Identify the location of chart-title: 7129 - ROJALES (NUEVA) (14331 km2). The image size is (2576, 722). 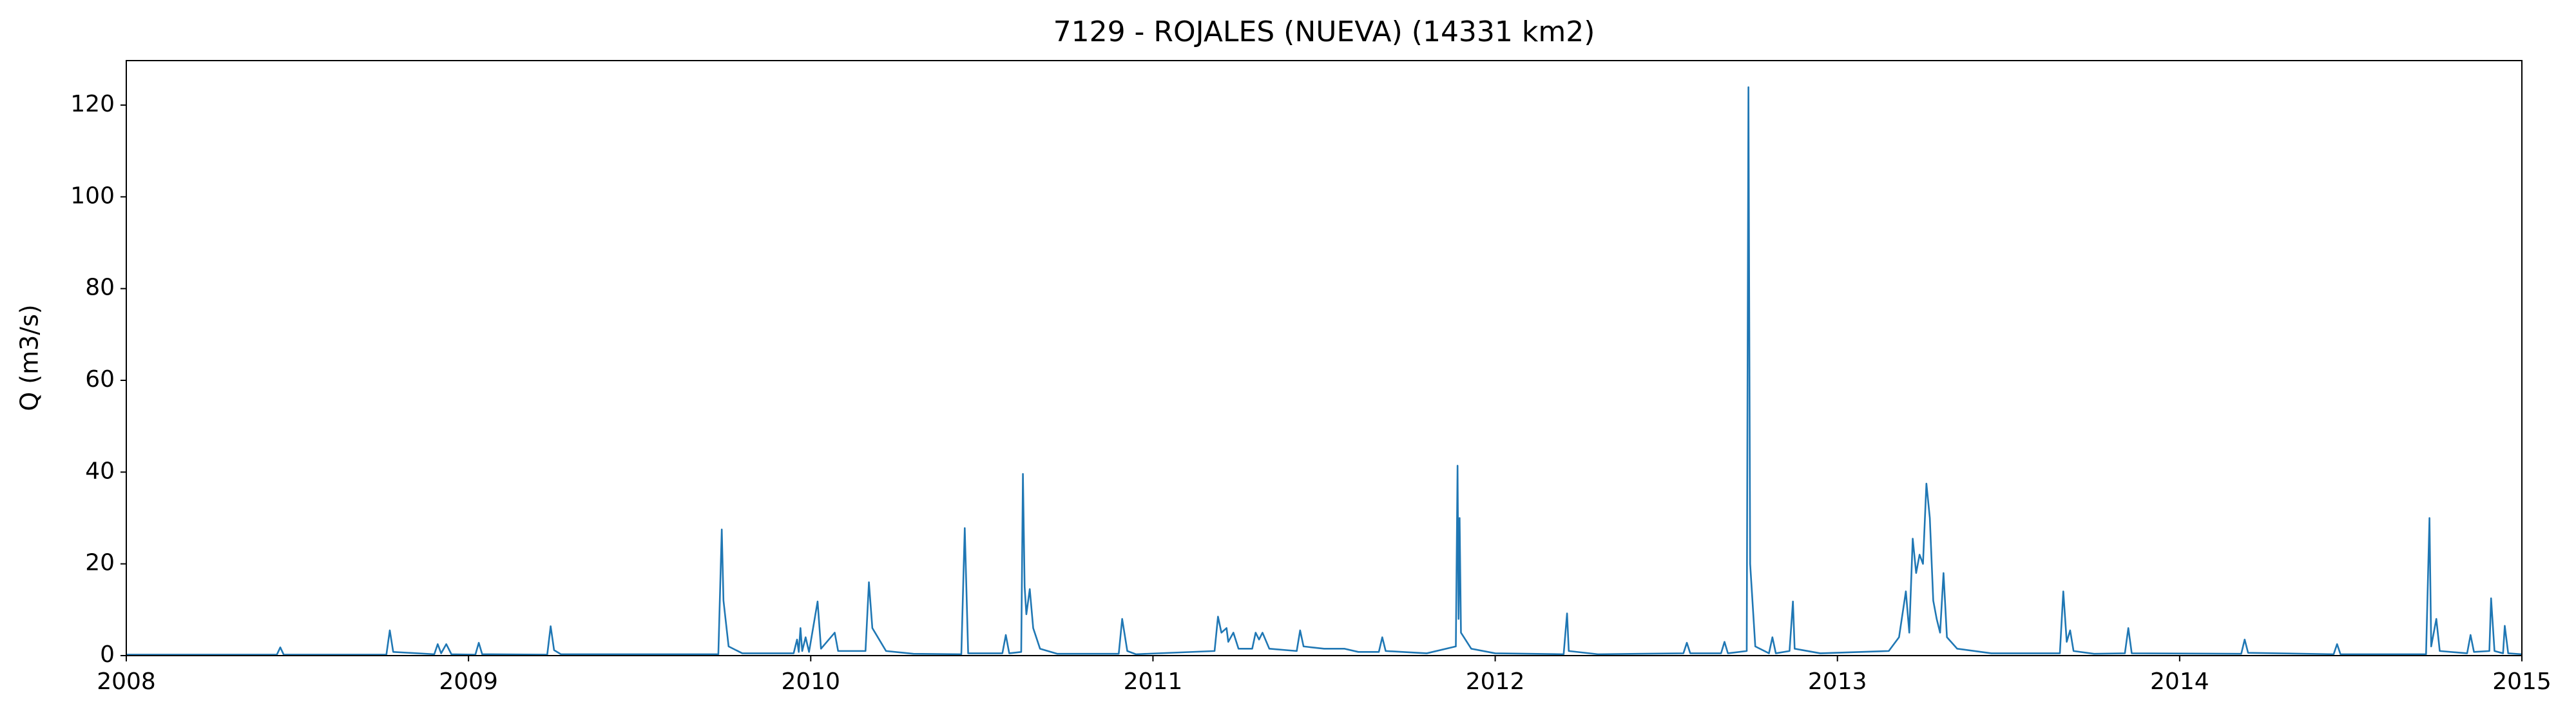
(1324, 32).